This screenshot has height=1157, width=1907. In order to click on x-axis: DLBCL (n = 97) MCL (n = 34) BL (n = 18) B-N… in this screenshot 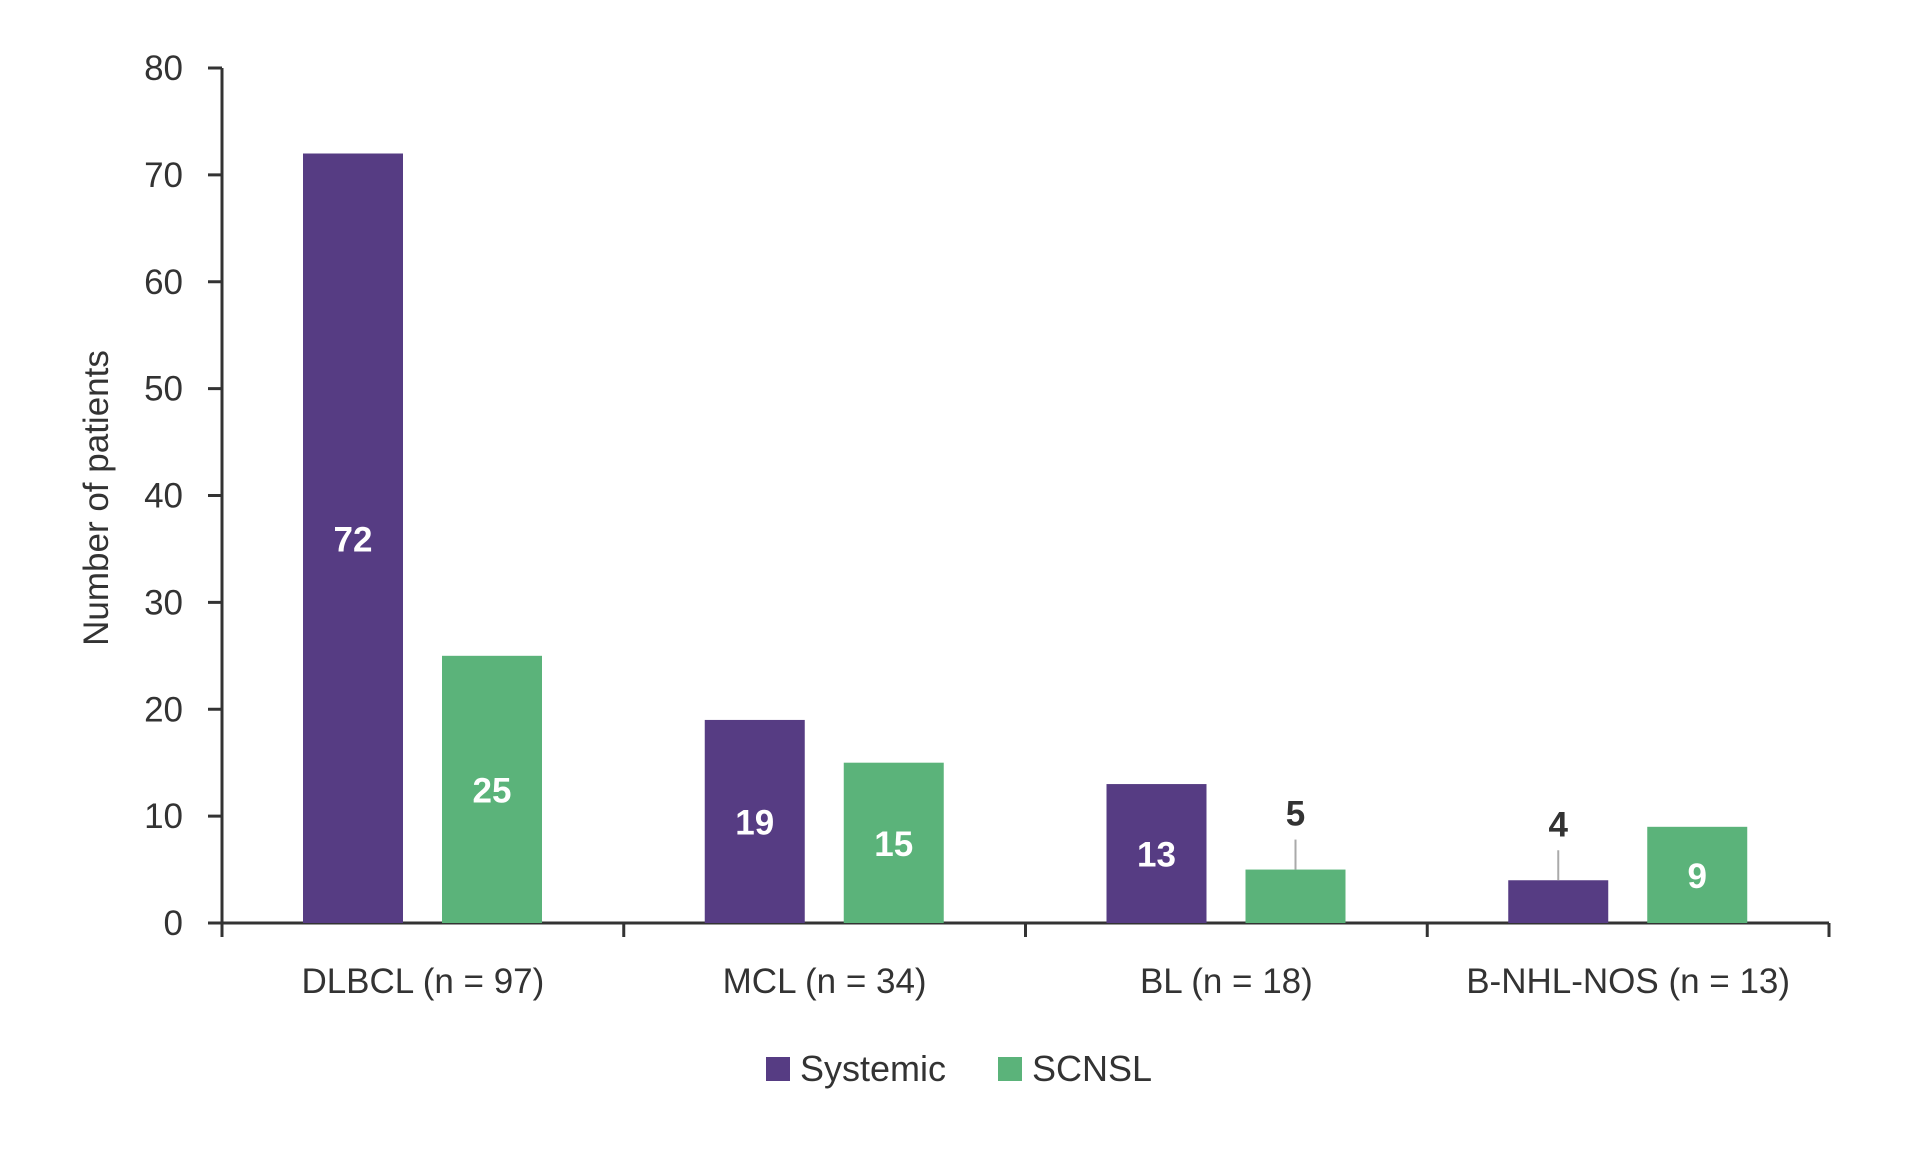, I will do `click(1019, 961)`.